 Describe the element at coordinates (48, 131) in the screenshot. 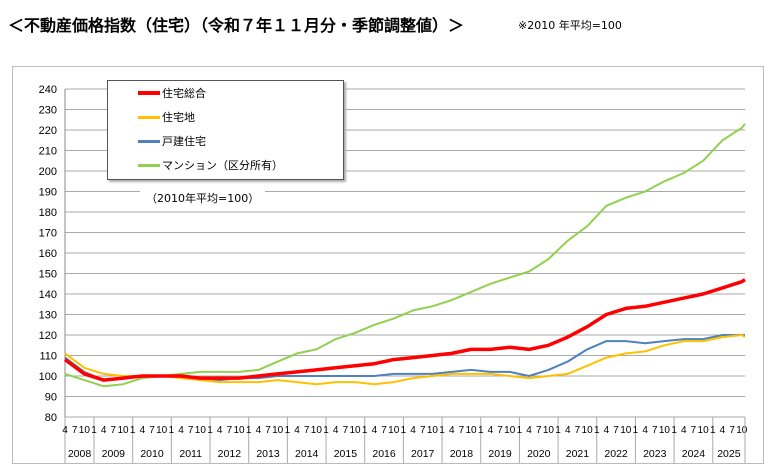

I see `y-tick-label: 220` at that location.